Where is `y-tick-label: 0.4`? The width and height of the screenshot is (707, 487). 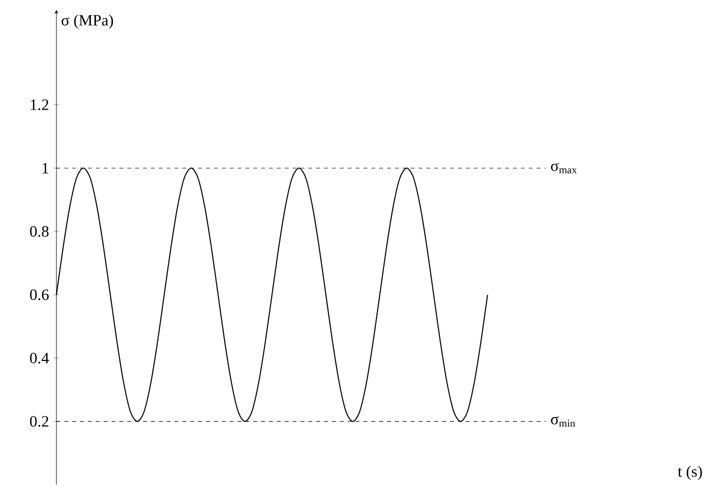 y-tick-label: 0.4 is located at coordinates (39, 358).